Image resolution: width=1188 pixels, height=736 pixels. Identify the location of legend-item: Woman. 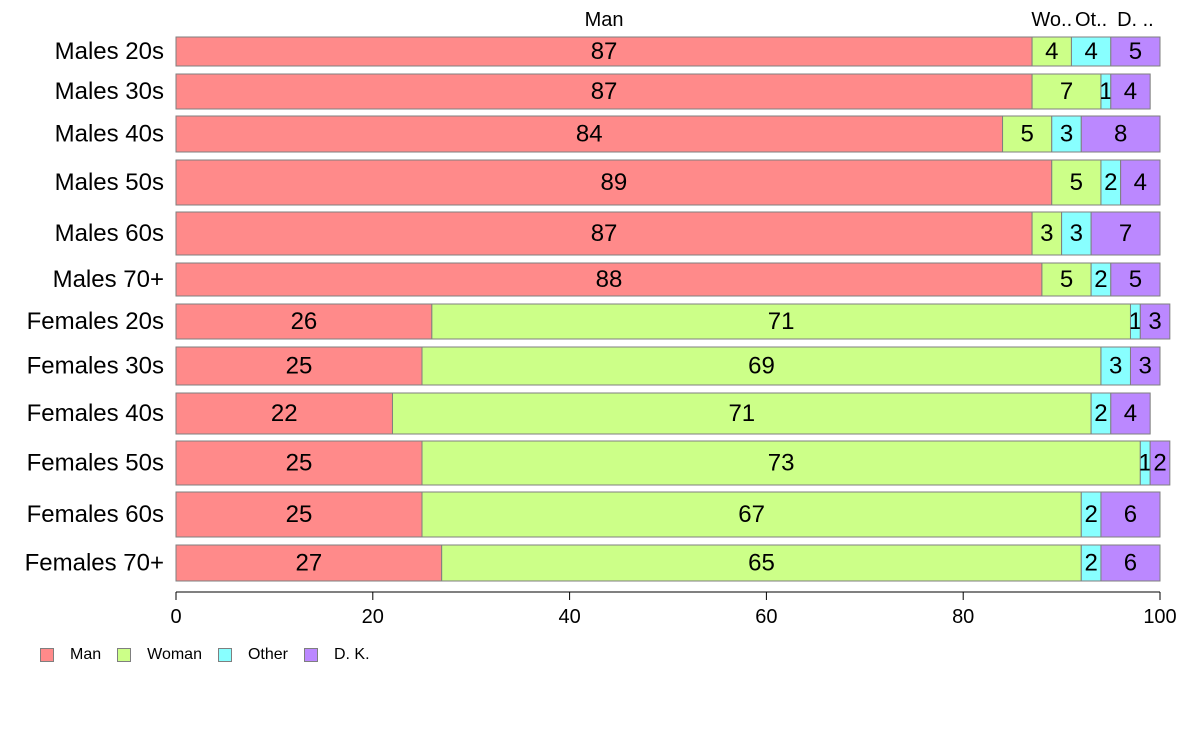
(159, 655).